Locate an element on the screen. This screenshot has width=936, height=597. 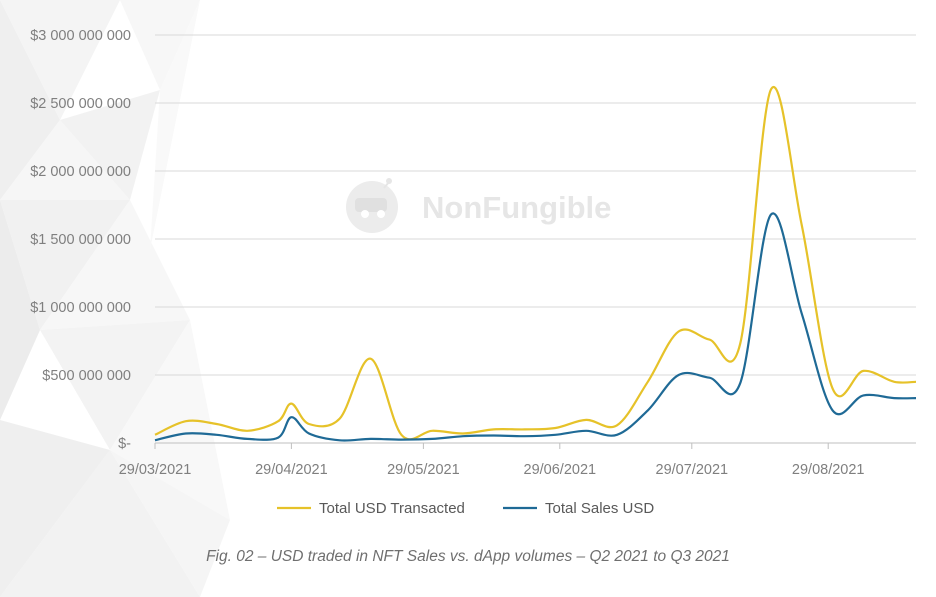
legend: Total USD Transacted Total Sales USD is located at coordinates (465, 508).